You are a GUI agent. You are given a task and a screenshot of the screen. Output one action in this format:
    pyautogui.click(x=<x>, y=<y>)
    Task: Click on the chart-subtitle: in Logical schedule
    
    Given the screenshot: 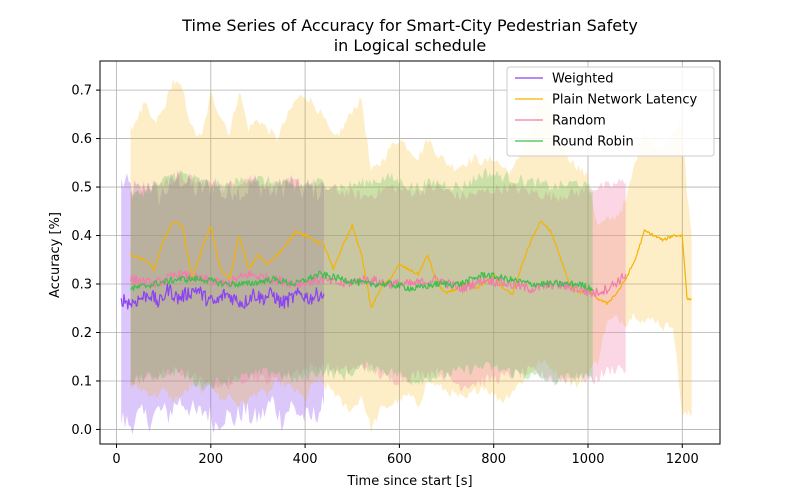 What is the action you would take?
    pyautogui.click(x=410, y=45)
    